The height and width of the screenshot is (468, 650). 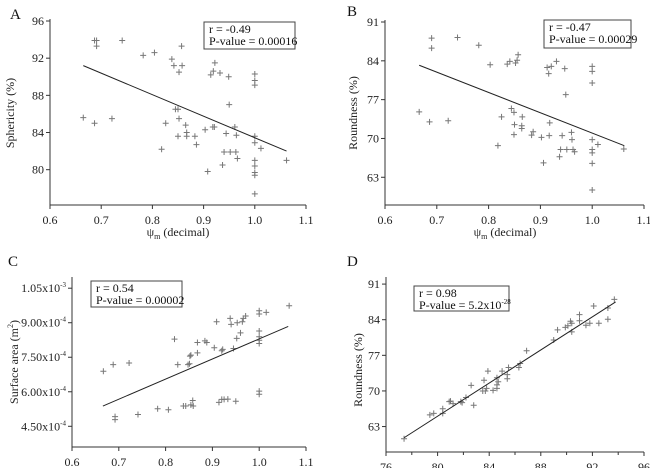 I want to click on y-axis-label: Surface area (m2), so click(x=13, y=362).